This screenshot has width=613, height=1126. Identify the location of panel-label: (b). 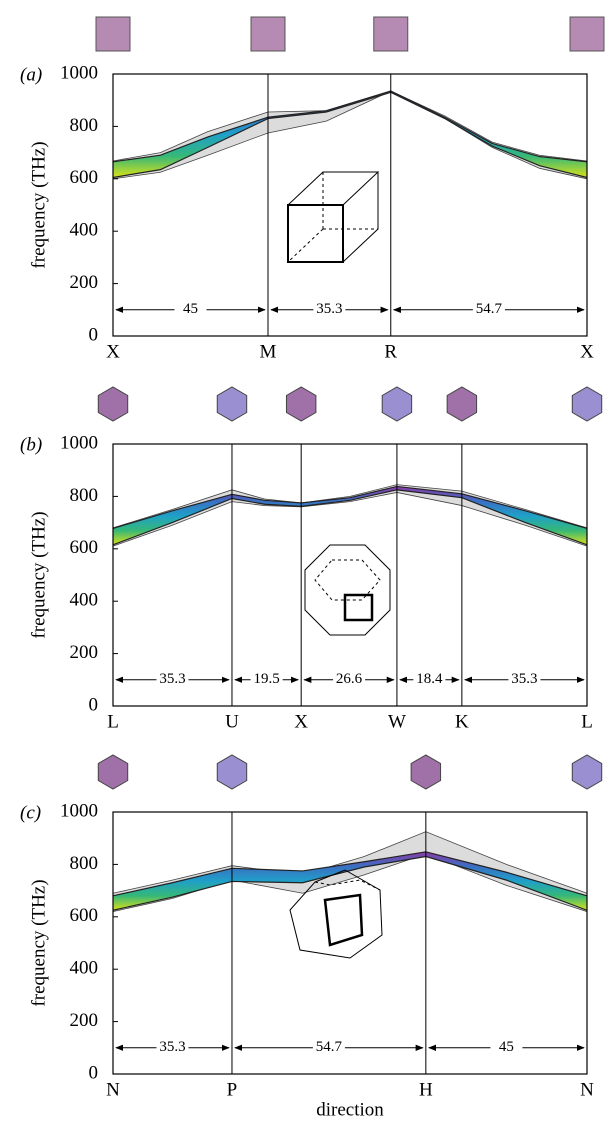
(31, 444).